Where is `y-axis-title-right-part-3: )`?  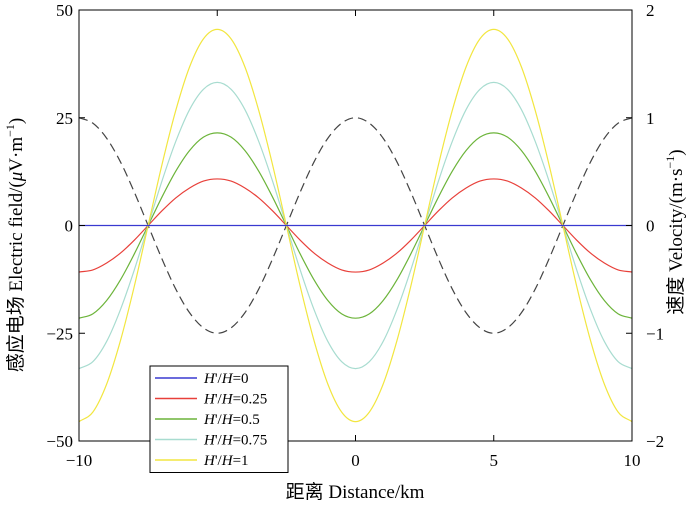
y-axis-title-right-part-3: ) is located at coordinates (676, 152).